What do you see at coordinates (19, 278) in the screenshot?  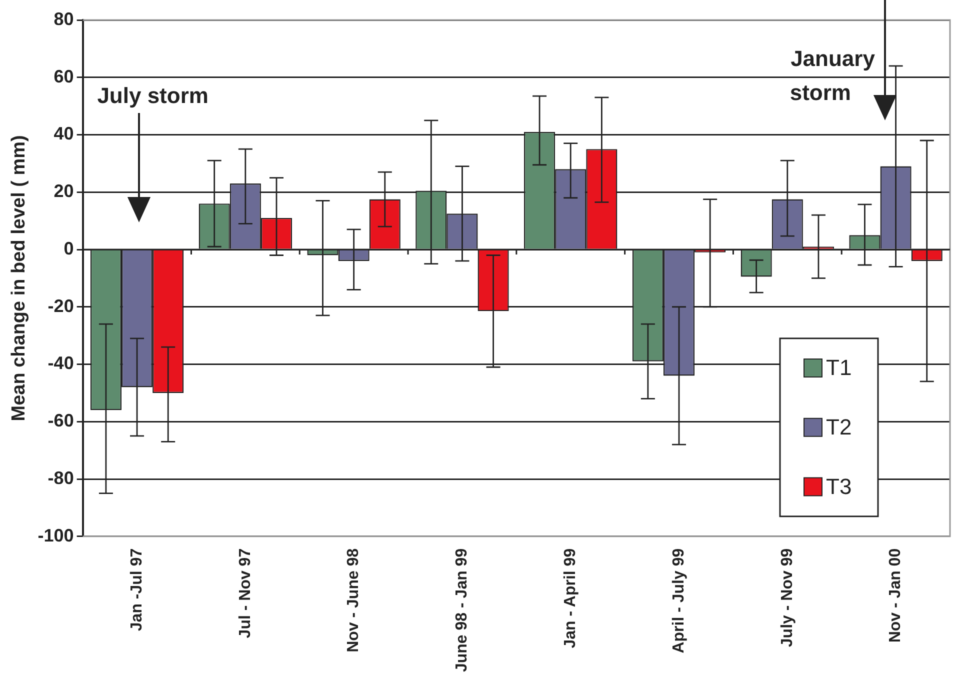 I see `y-axis-title: Mean change in bed level ( mm)` at bounding box center [19, 278].